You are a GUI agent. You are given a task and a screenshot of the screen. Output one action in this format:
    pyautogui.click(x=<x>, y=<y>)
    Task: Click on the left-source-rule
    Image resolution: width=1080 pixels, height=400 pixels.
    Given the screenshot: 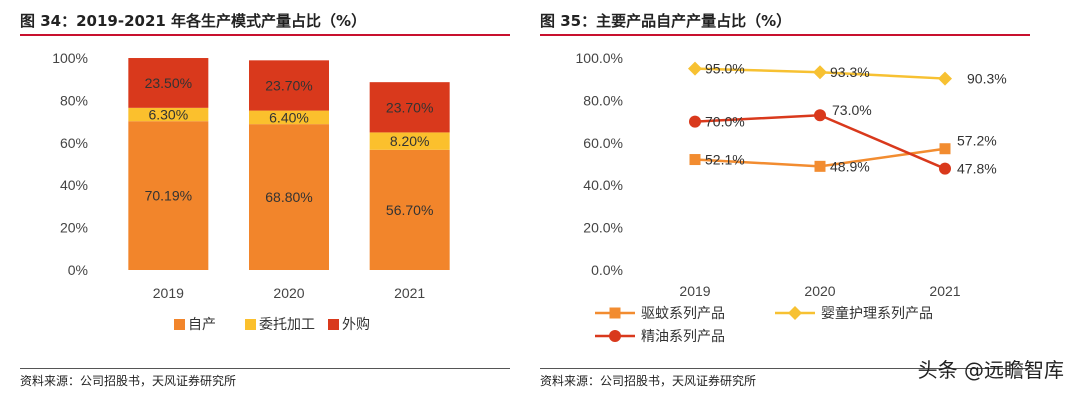 What is the action you would take?
    pyautogui.click(x=265, y=368)
    